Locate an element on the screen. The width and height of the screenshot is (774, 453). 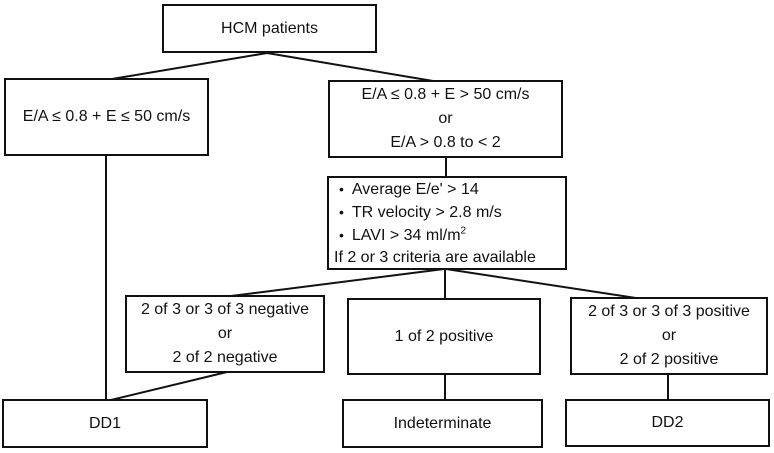
node-ea-mid-line2: or is located at coordinates (445, 118).